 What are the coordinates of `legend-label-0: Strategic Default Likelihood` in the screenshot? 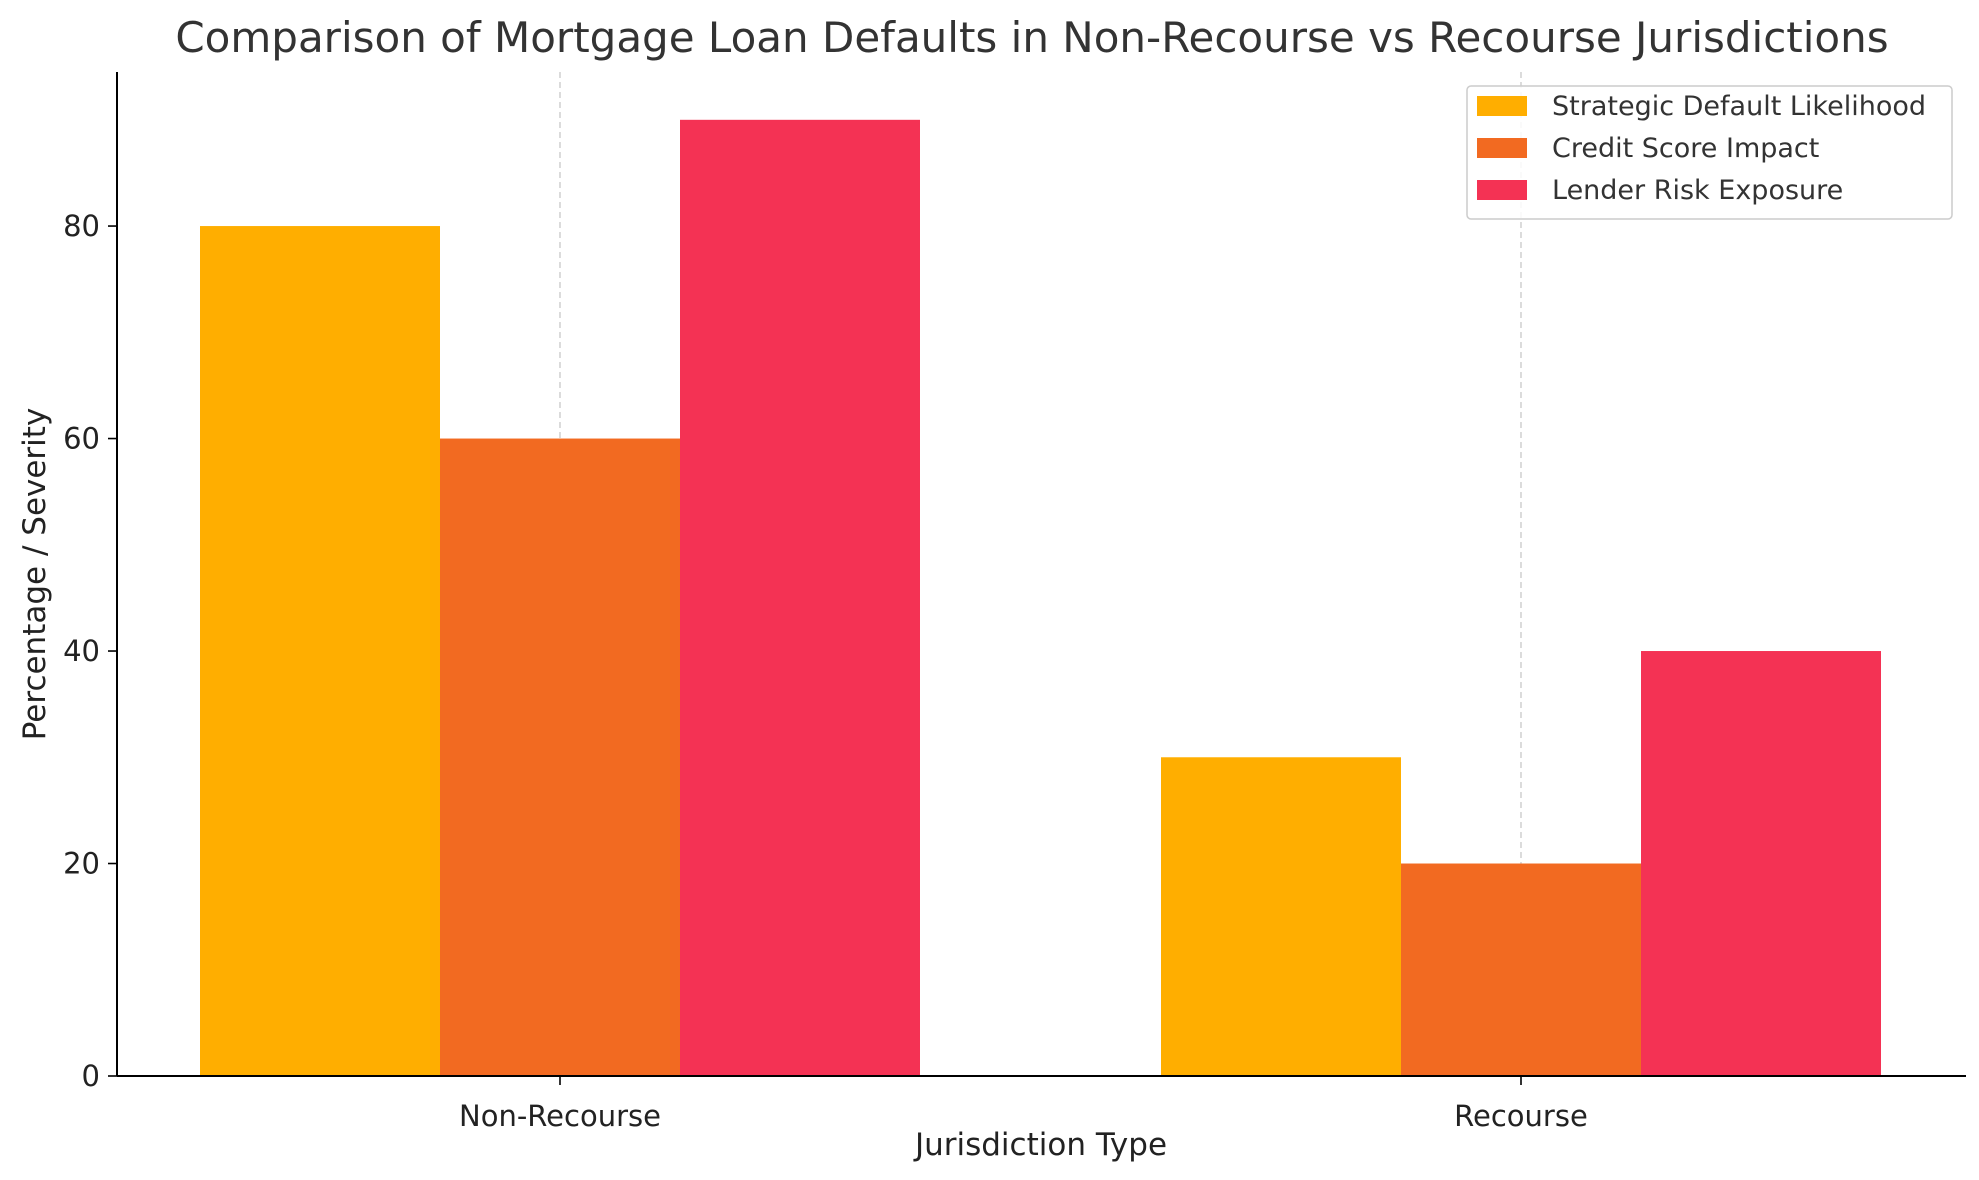 It's located at (1739, 106).